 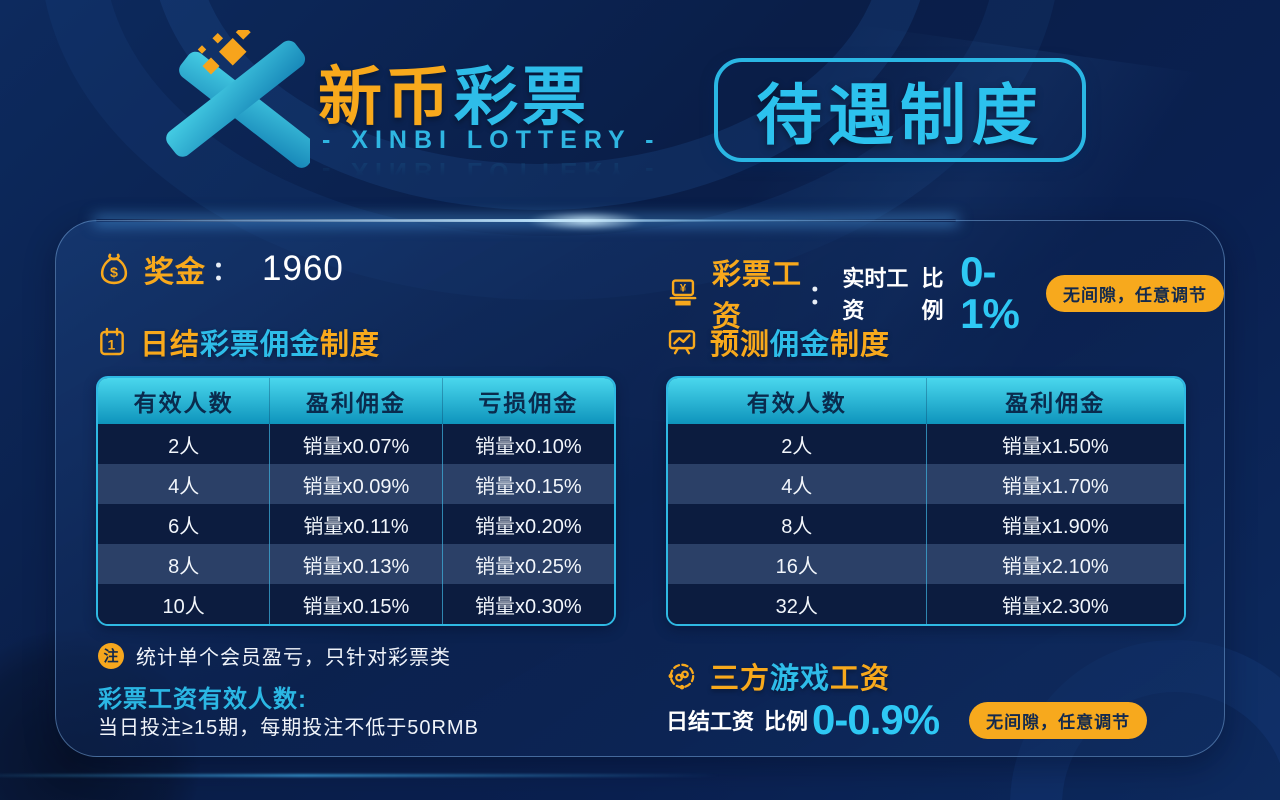 What do you see at coordinates (528, 606) in the screenshot?
I see `table-cell: 销量x0.30%` at bounding box center [528, 606].